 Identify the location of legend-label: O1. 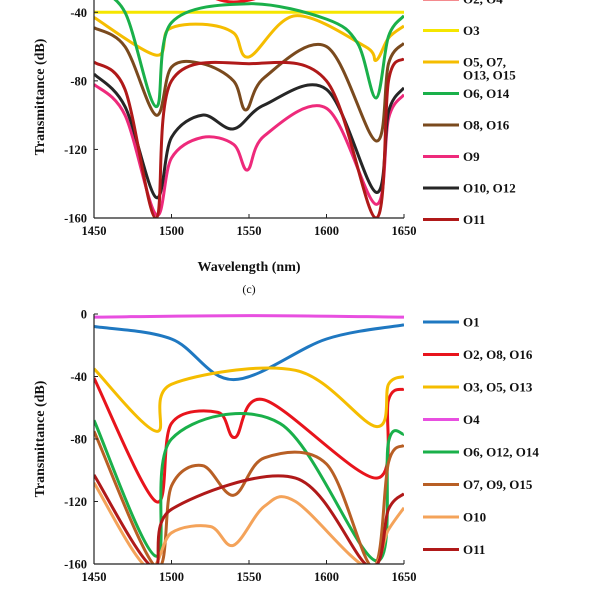
(471, 322).